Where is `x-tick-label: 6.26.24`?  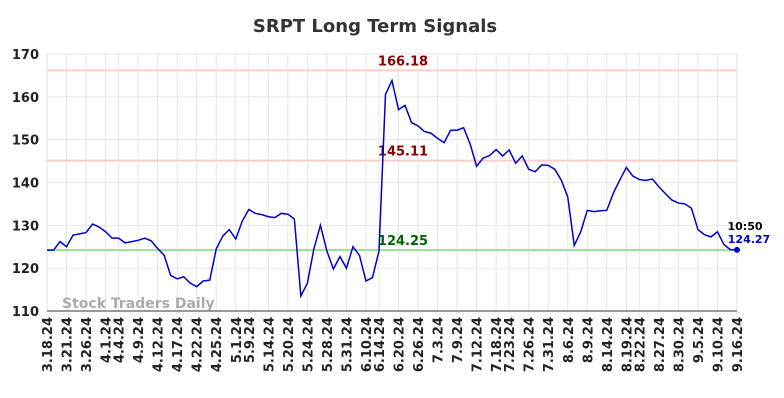
x-tick-label: 6.26.24 is located at coordinates (419, 344).